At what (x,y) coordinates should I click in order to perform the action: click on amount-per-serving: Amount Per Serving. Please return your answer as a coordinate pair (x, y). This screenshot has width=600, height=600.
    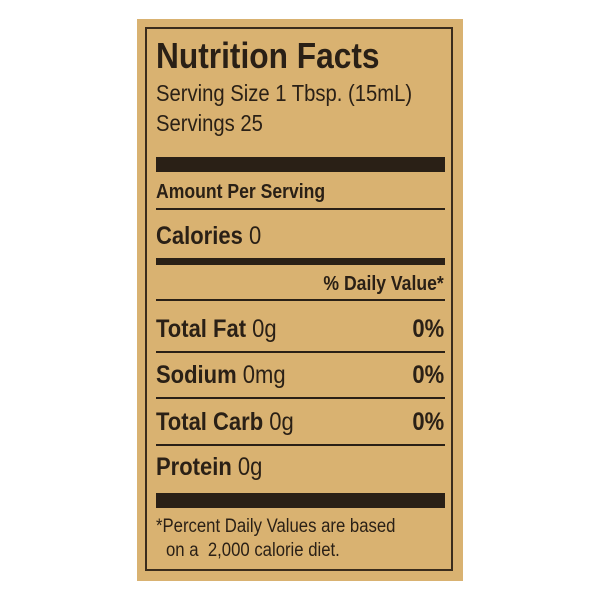
    Looking at the image, I should click on (241, 192).